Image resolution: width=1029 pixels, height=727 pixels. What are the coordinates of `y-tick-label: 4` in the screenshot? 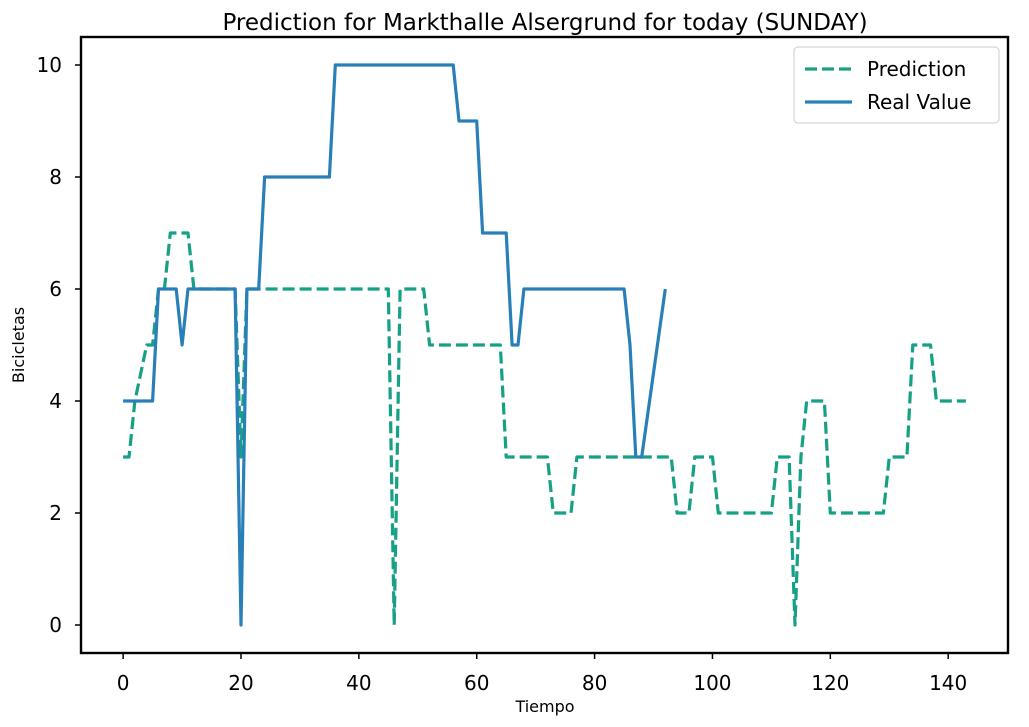 It's located at (55, 401).